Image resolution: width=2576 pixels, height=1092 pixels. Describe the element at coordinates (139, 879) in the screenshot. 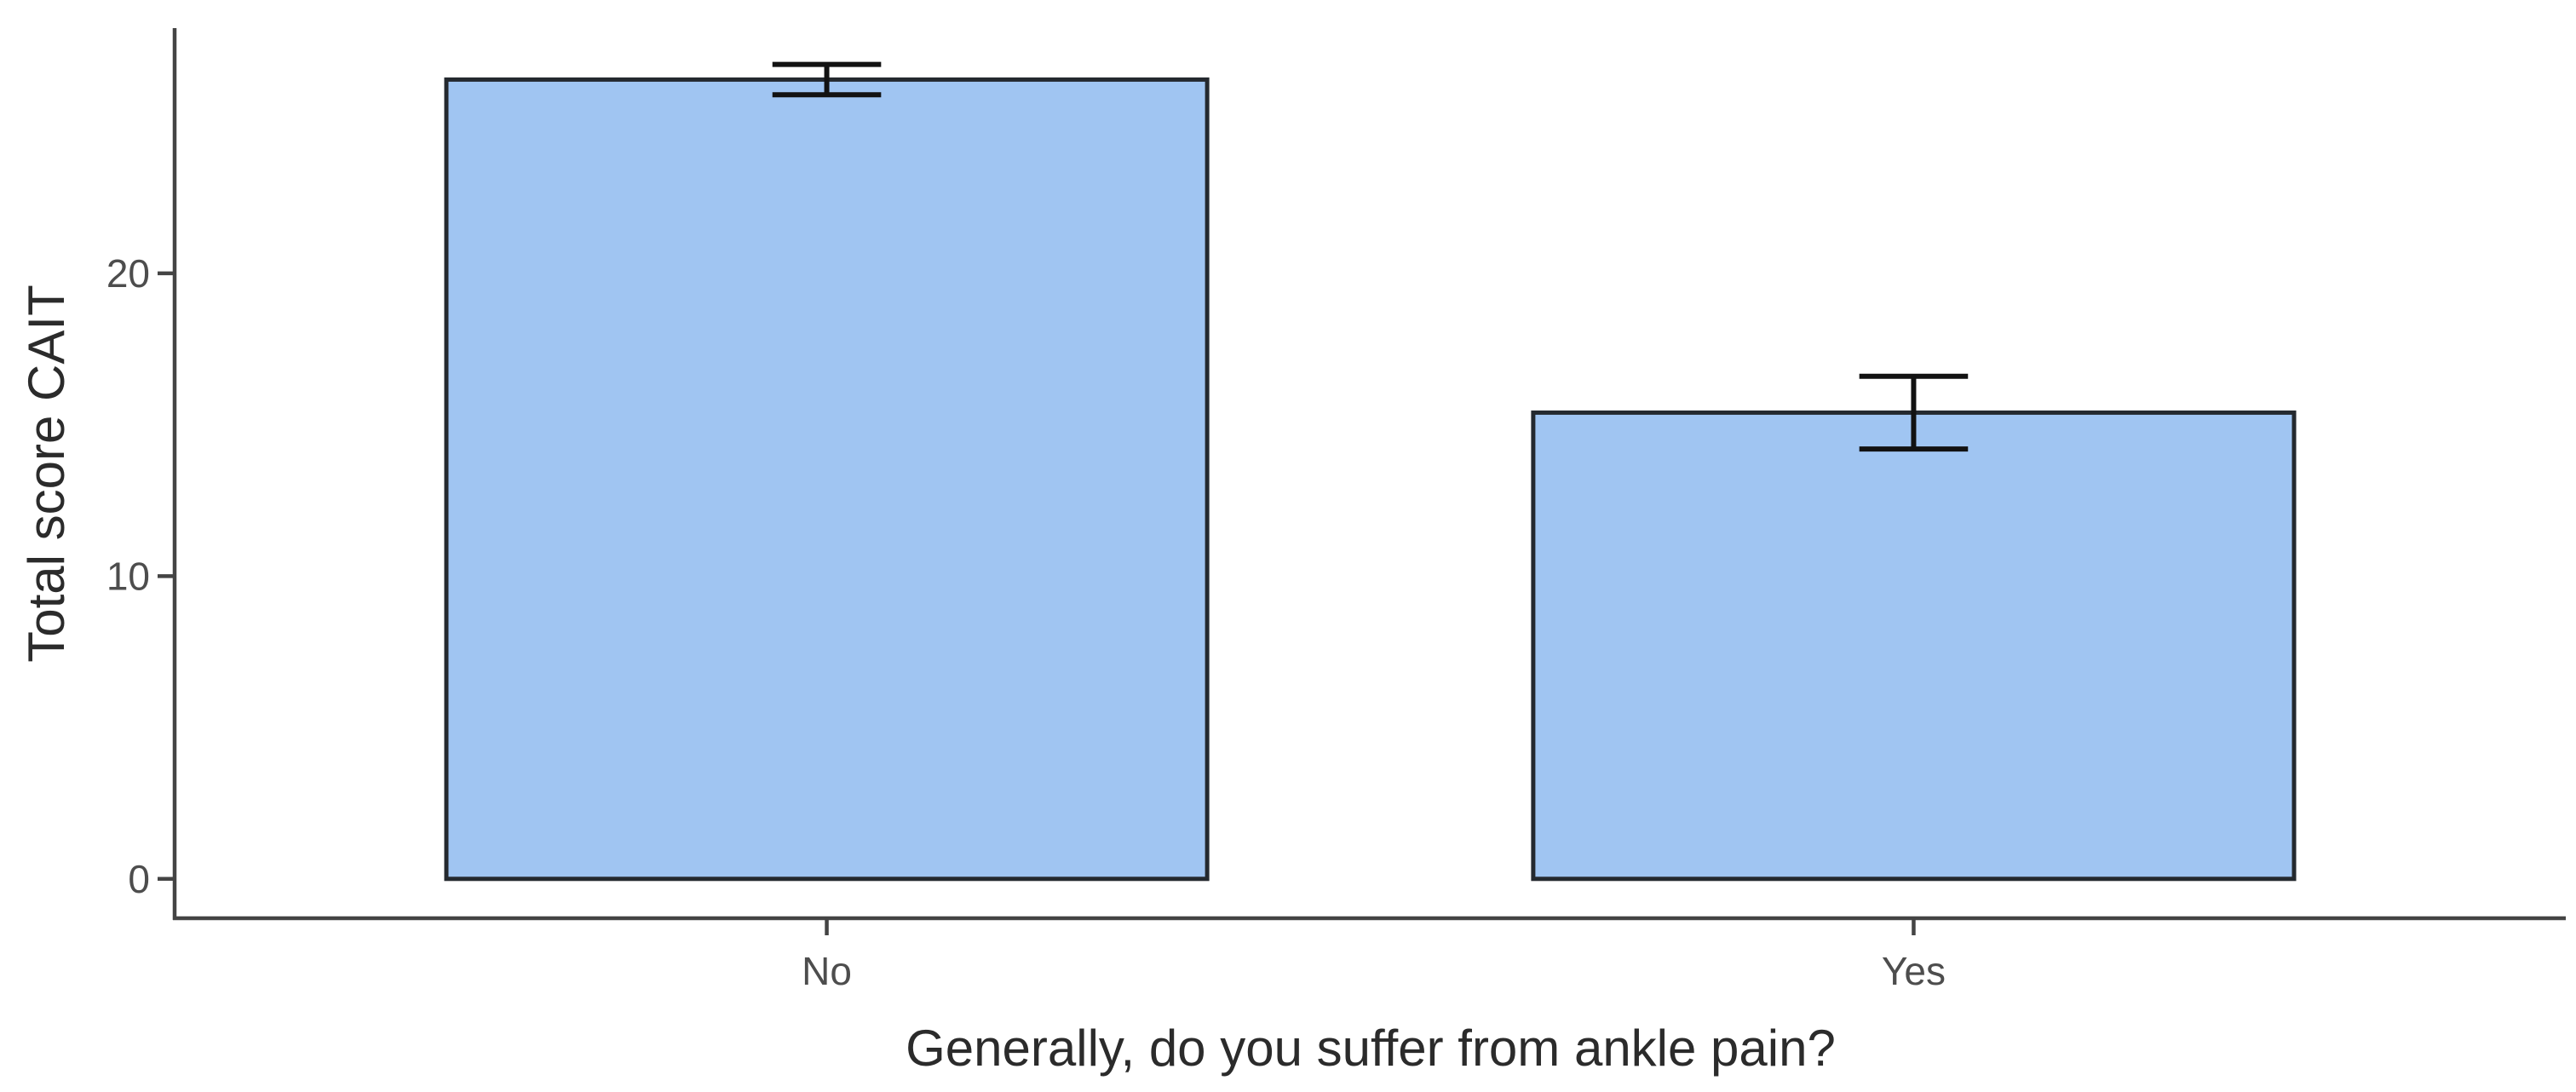

I see `y-tick-label-0: 0` at that location.